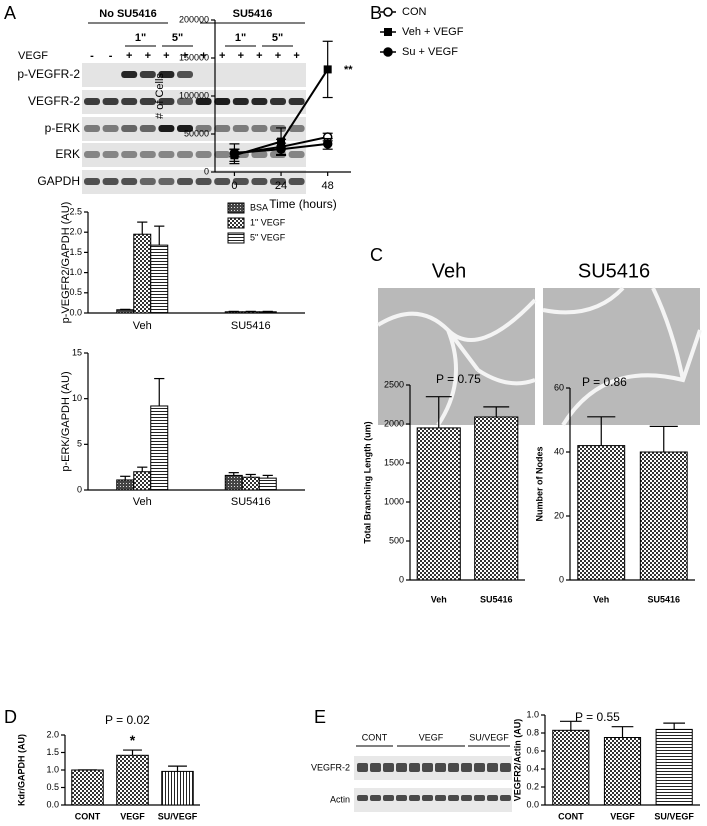  I want to click on band-label: p-ERK, so click(62, 128).